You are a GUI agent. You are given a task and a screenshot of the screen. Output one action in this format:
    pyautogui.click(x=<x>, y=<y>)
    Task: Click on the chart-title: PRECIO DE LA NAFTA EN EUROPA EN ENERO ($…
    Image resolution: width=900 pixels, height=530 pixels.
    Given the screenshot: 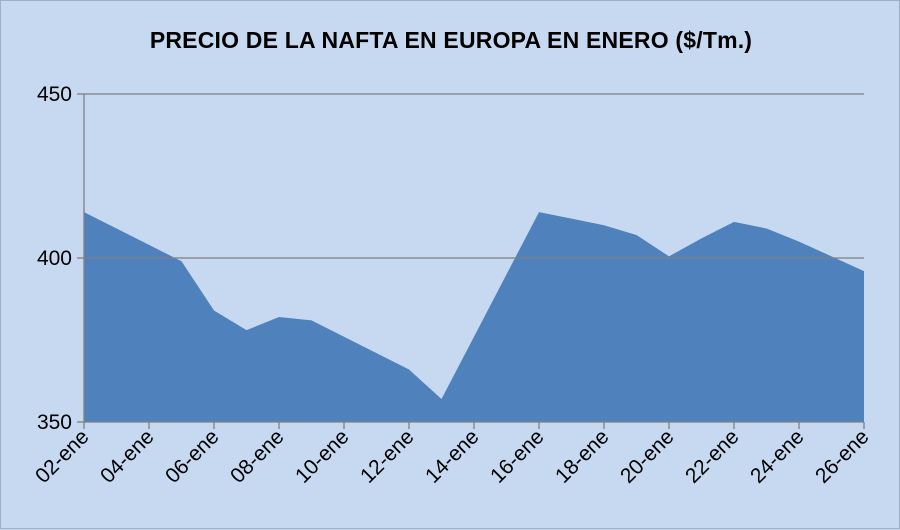 What is the action you would take?
    pyautogui.click(x=451, y=40)
    